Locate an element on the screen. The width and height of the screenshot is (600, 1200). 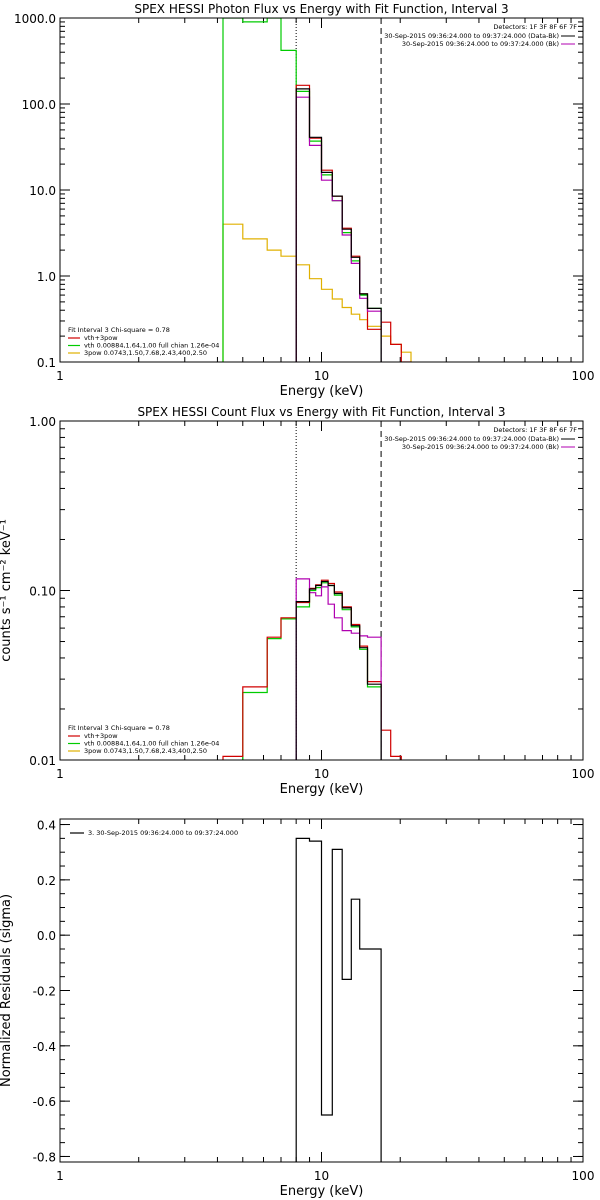
y-tick-label: 1.0 is located at coordinates (46, 277).